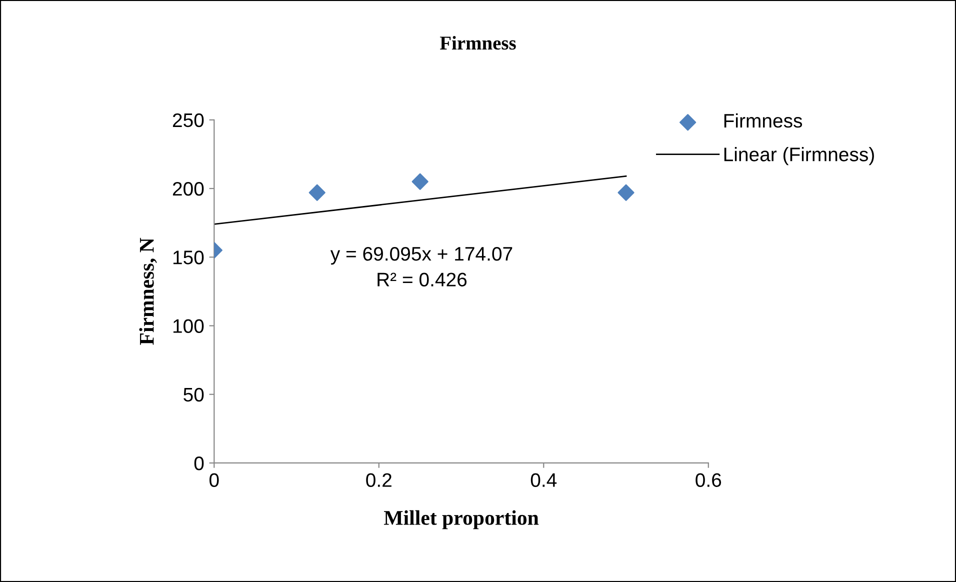  Describe the element at coordinates (148, 291) in the screenshot. I see `y-axis-title: Firmness, N` at that location.